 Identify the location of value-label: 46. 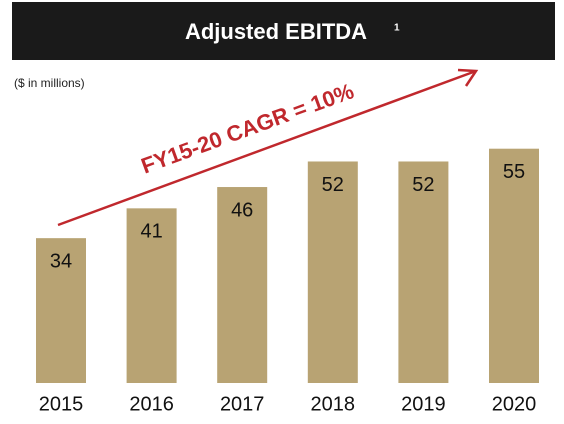
(242, 210).